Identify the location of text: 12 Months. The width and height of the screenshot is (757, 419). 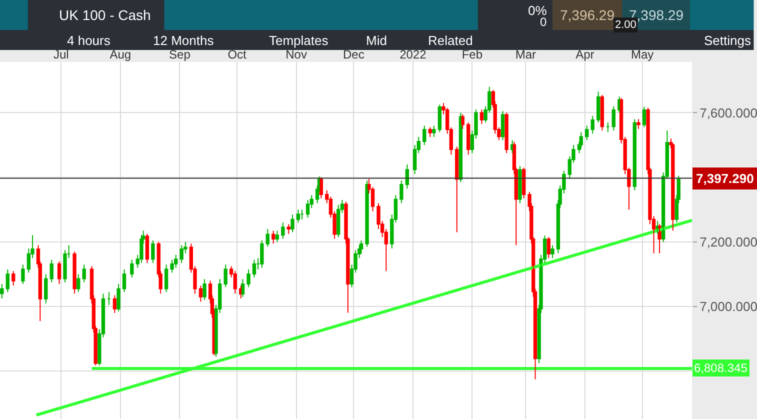
(183, 40).